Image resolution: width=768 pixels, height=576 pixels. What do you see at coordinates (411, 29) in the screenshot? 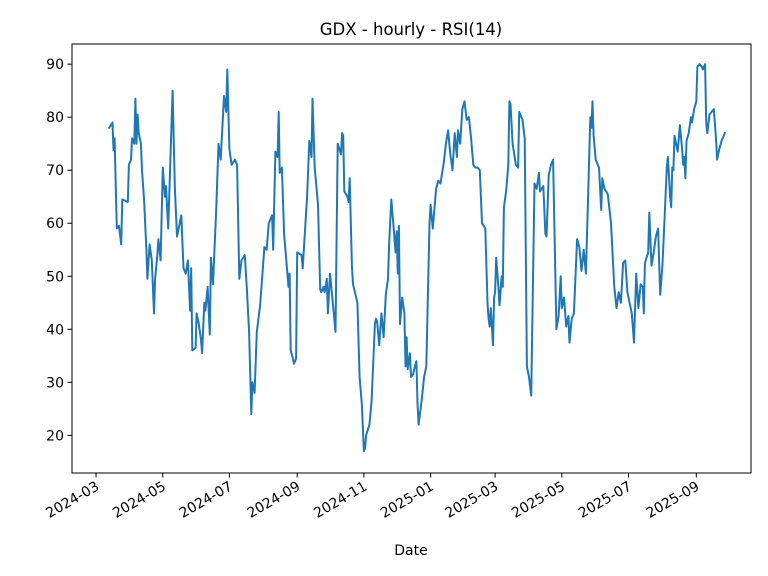
I see `chart-title: GDX - hourly - RSI(14)` at bounding box center [411, 29].